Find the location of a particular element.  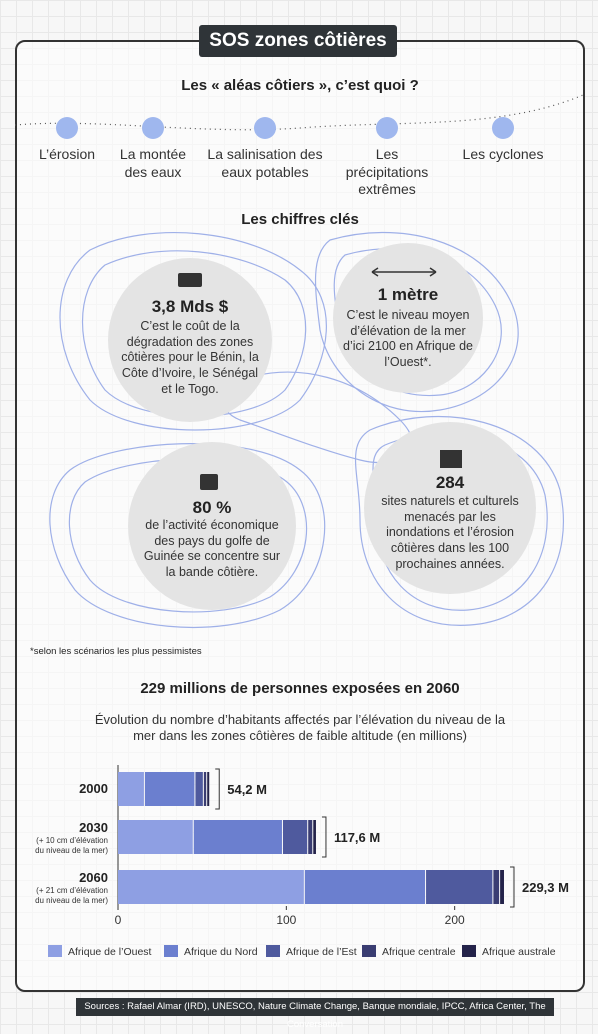

figure: 284 is located at coordinates (450, 482).